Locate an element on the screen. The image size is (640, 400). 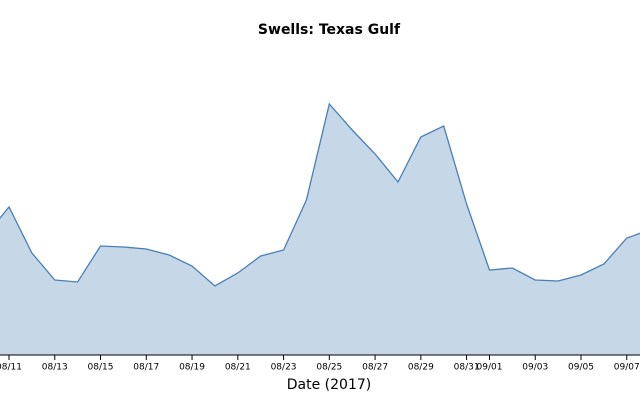
x-tick-label: 08/17 is located at coordinates (146, 368).